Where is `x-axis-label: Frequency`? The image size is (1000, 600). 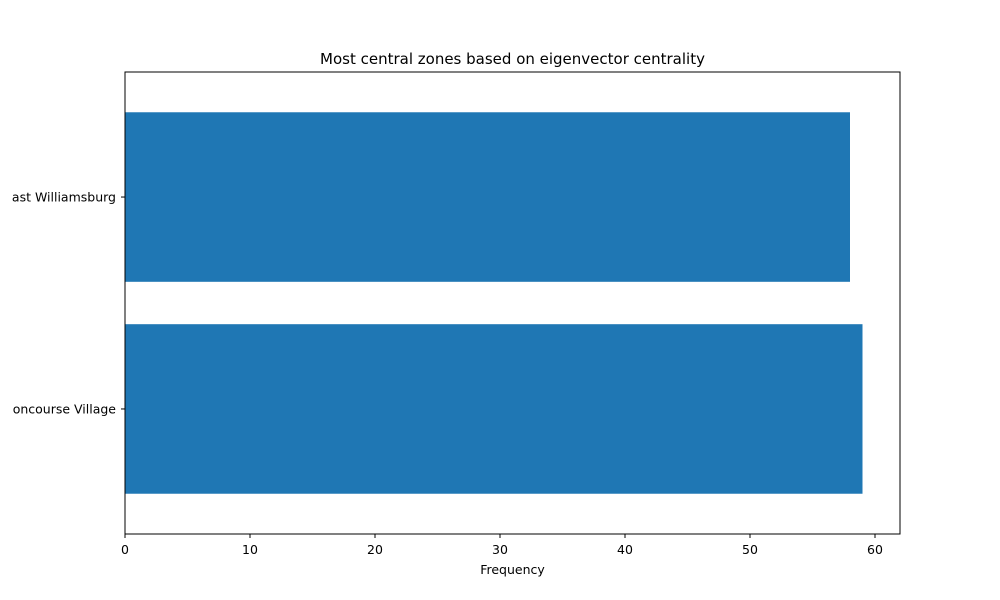
x-axis-label: Frequency is located at coordinates (512, 569).